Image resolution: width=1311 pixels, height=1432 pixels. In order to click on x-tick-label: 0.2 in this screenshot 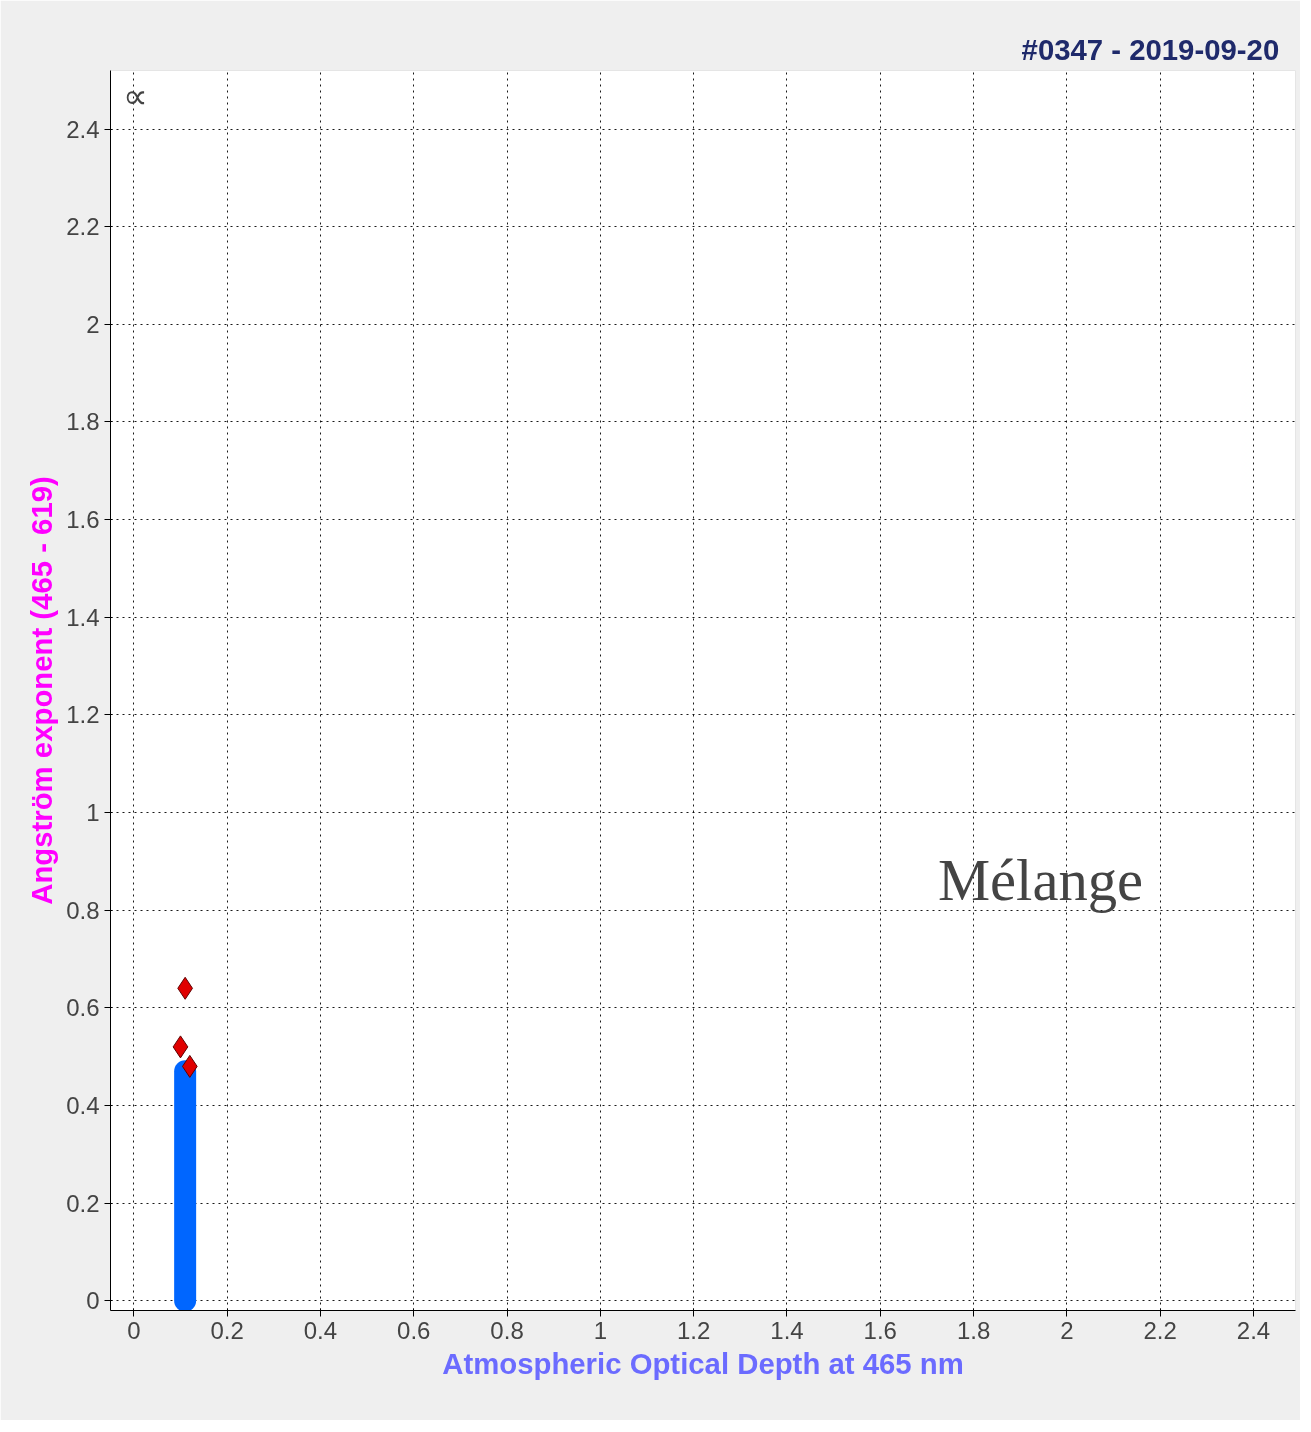, I will do `click(227, 1330)`.